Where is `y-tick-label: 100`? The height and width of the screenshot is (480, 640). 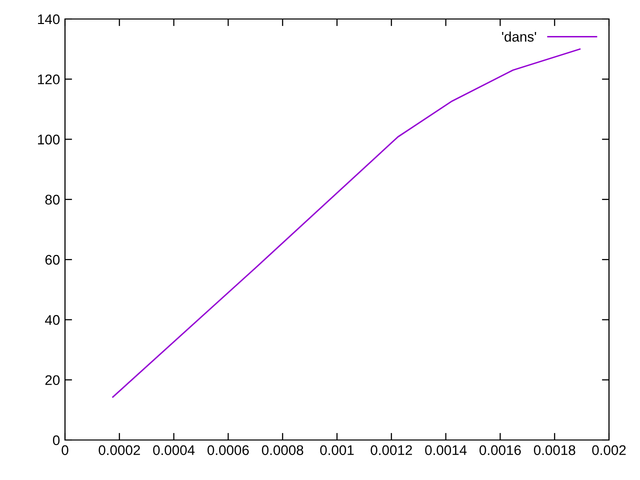 y-tick-label: 100 is located at coordinates (49, 139).